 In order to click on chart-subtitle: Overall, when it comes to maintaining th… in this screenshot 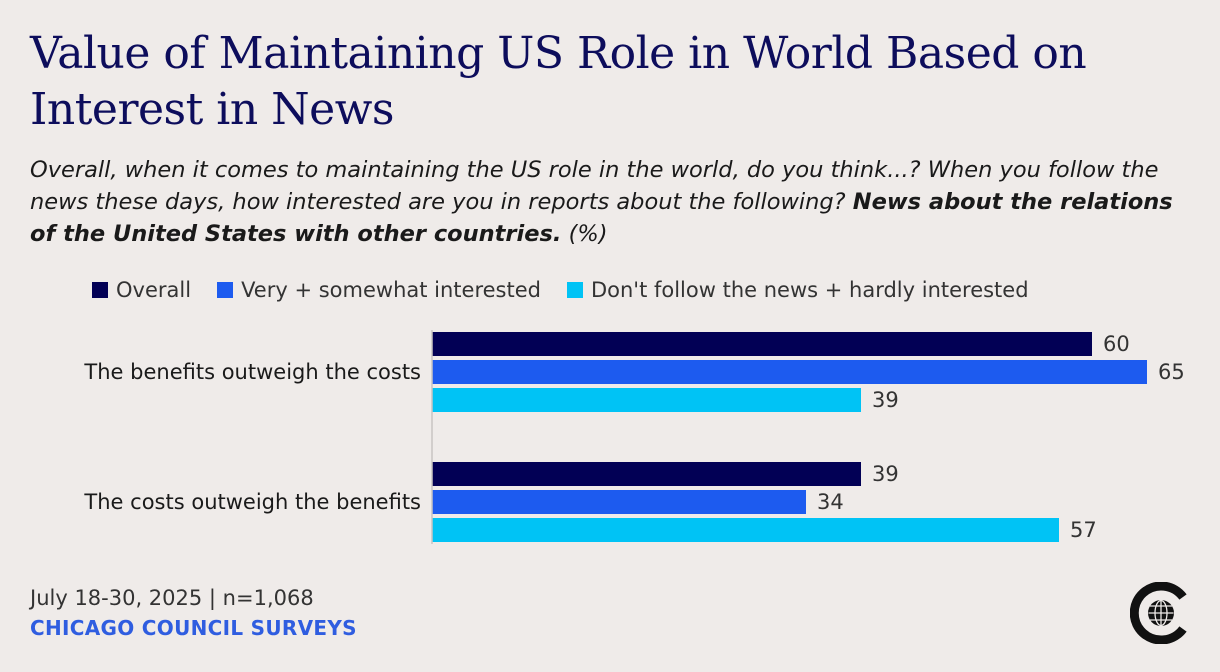, I will do `click(610, 202)`.